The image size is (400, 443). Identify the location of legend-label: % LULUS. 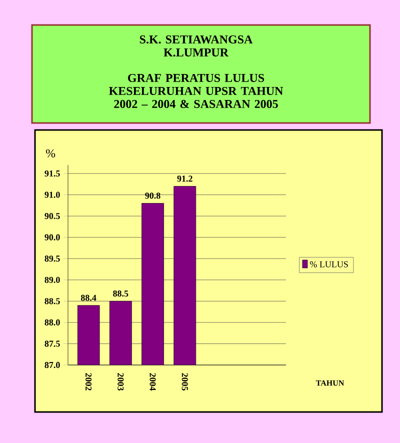
(329, 264).